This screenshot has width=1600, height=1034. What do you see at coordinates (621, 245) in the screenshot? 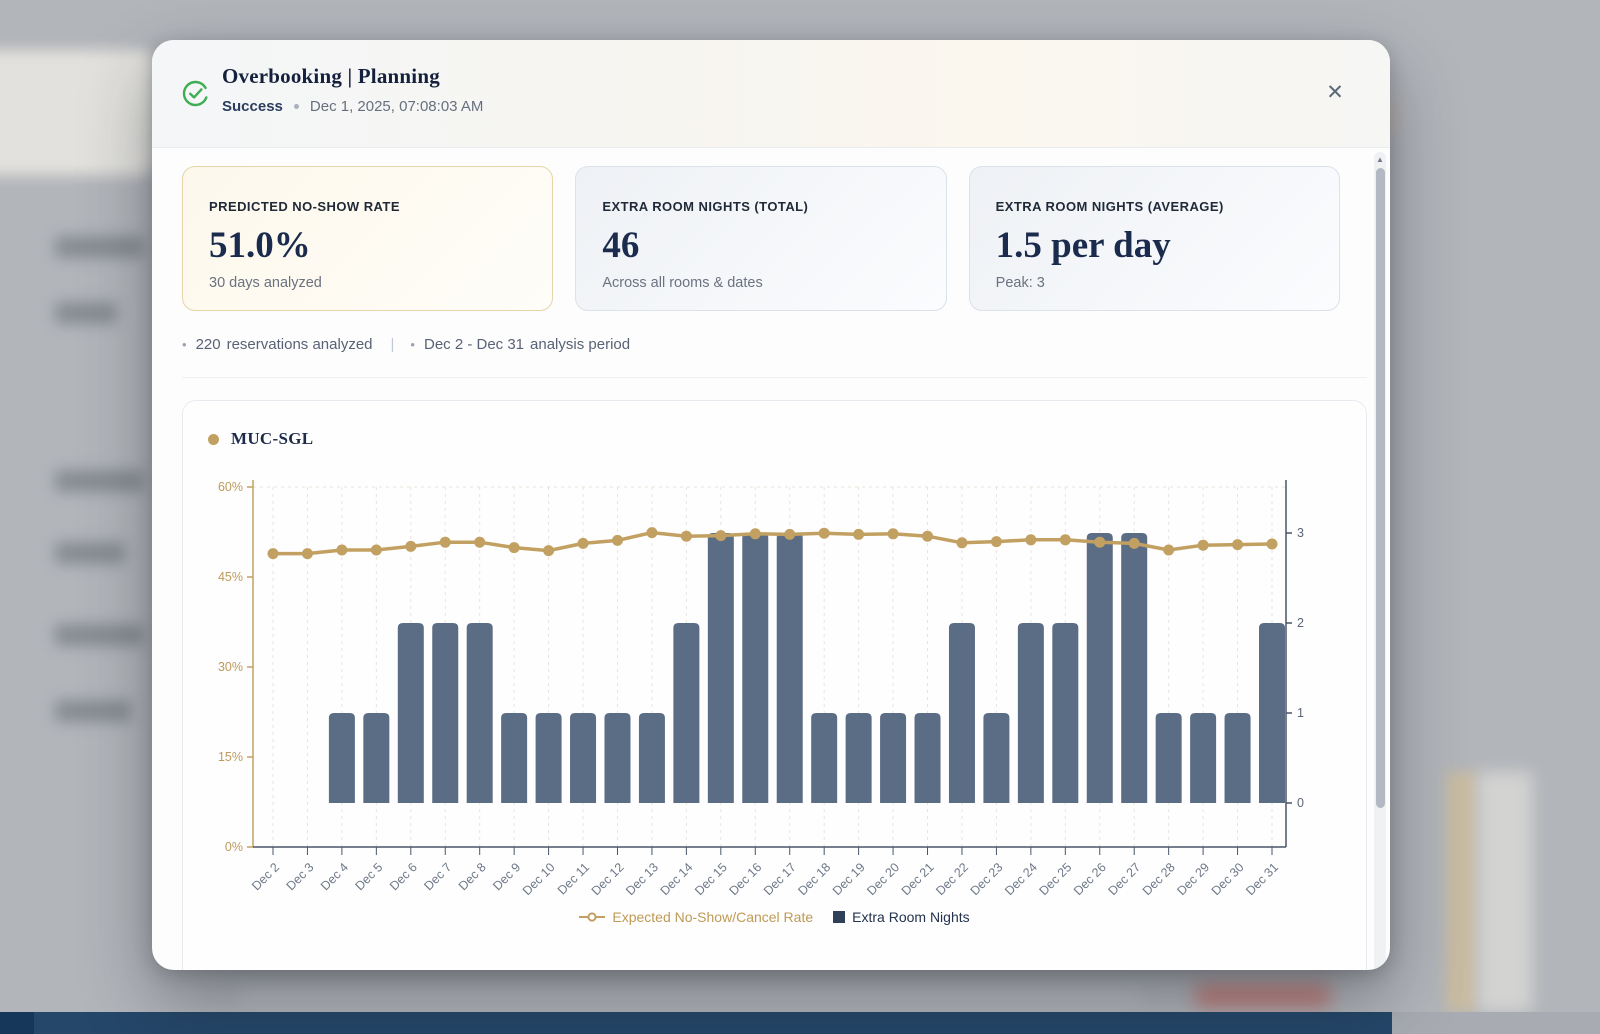
I see `stat-value: 46` at bounding box center [621, 245].